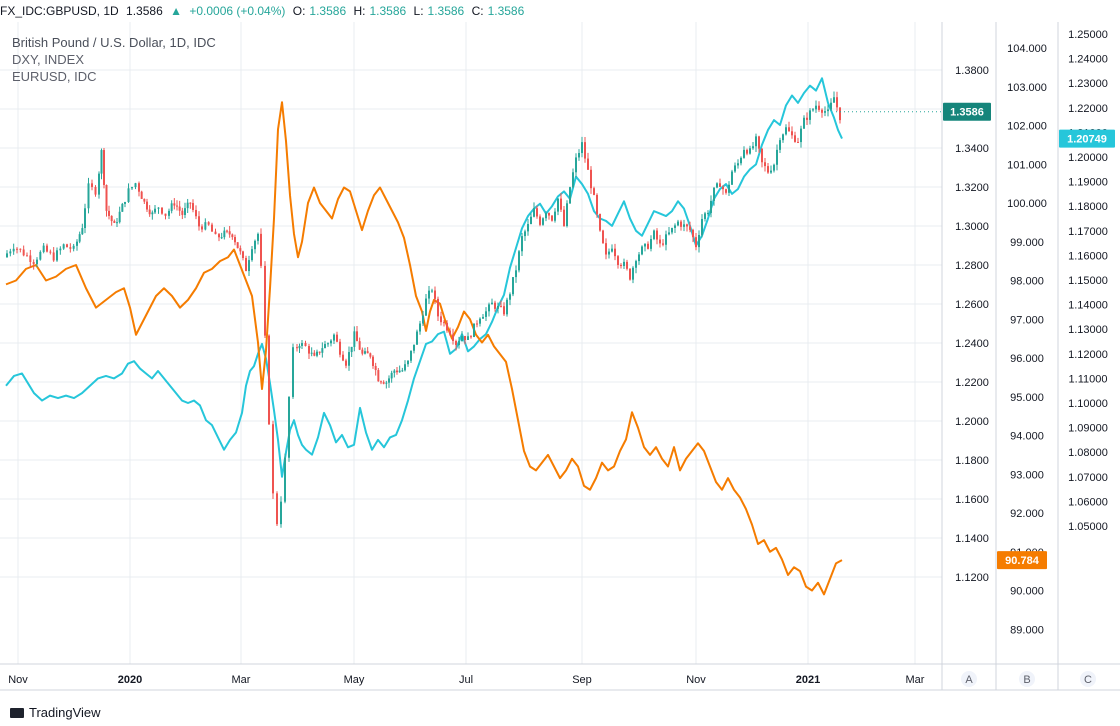  I want to click on scale-a-tick-label: 1.1800, so click(972, 461).